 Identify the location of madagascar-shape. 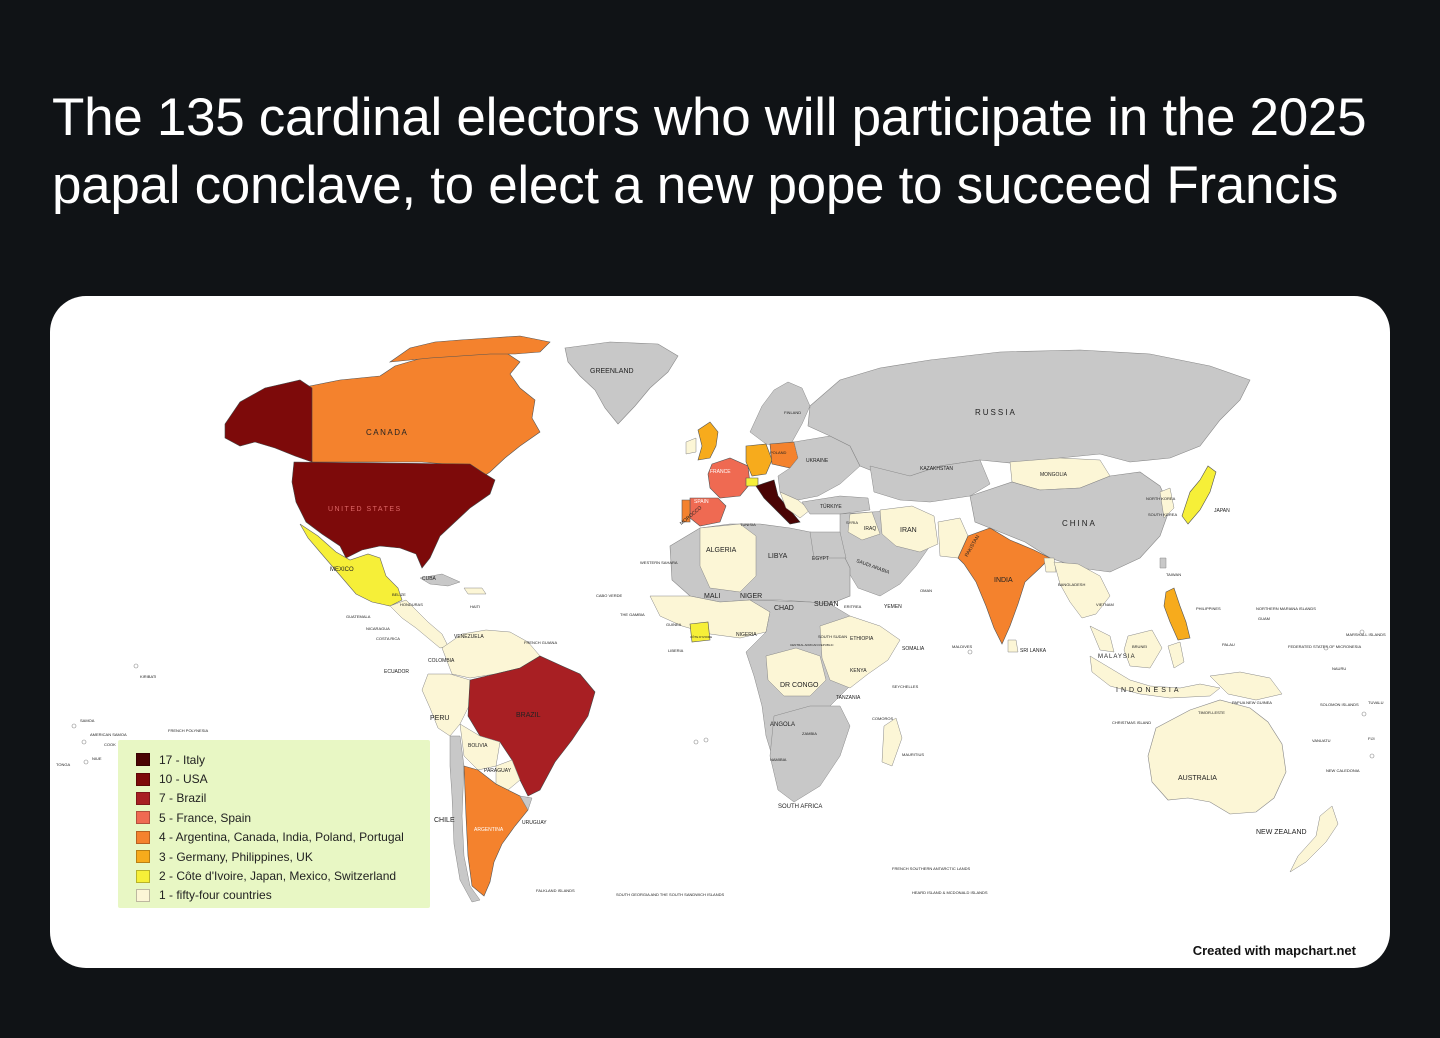
(892, 742).